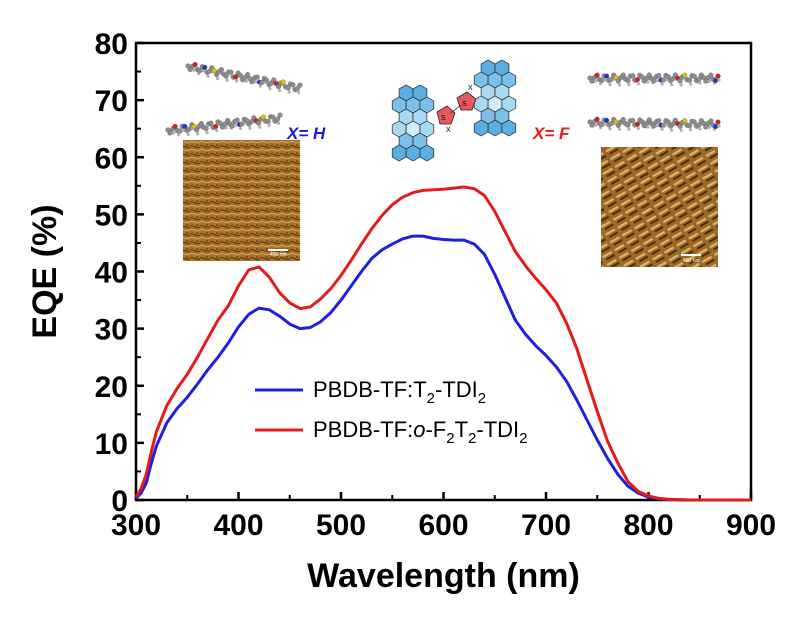  What do you see at coordinates (111, 273) in the screenshot?
I see `y-tick-label: 40` at bounding box center [111, 273].